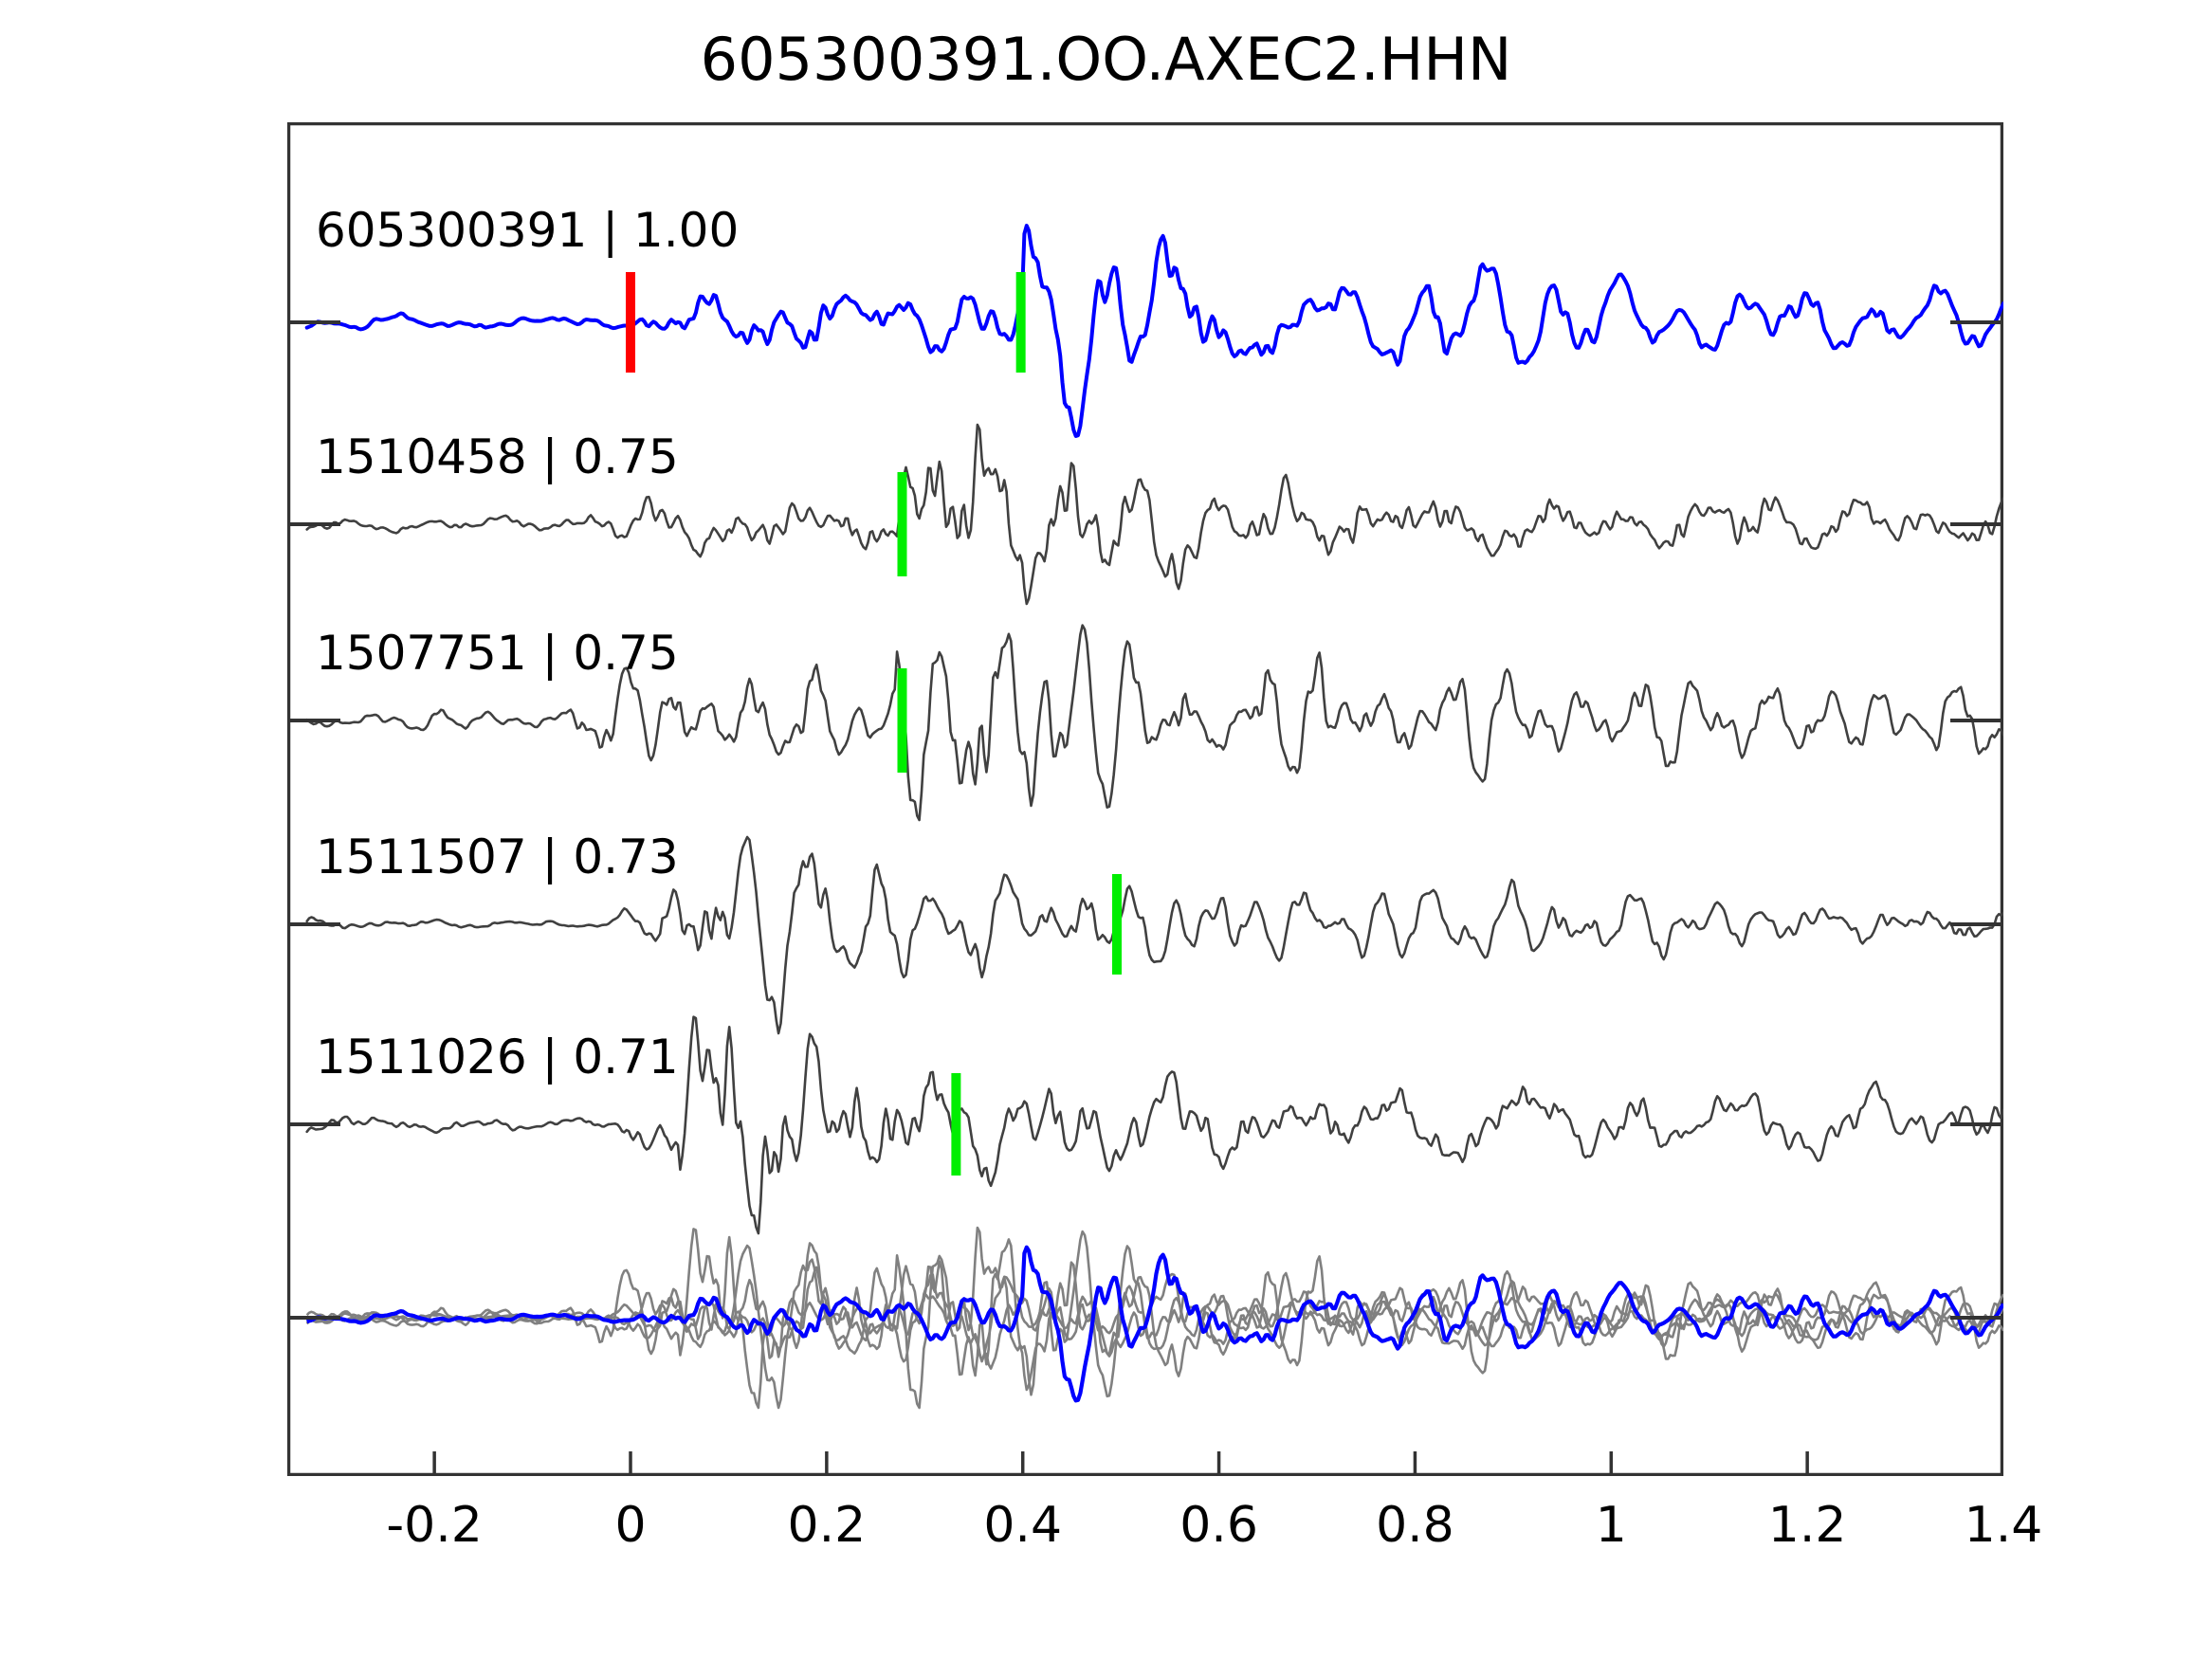  Describe the element at coordinates (1106, 59) in the screenshot. I see `page-title: 605300391.OO.AXEC2.HHN` at that location.